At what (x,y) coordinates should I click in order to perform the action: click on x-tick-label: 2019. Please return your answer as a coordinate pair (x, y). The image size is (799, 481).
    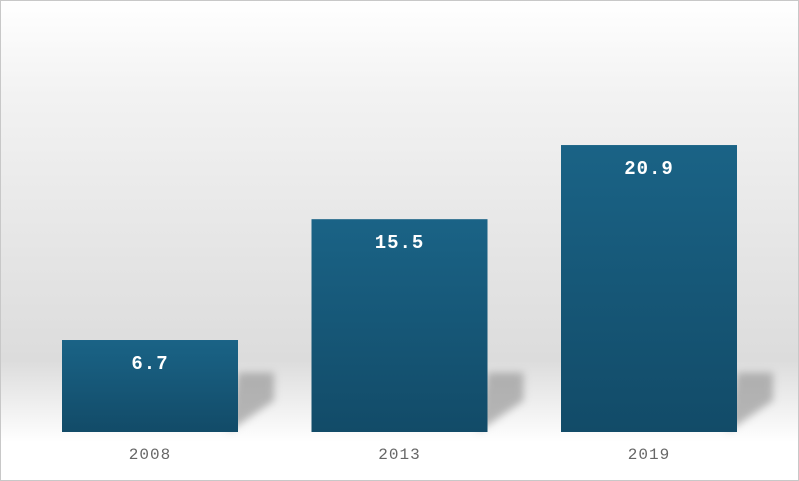
    Looking at the image, I should click on (649, 455).